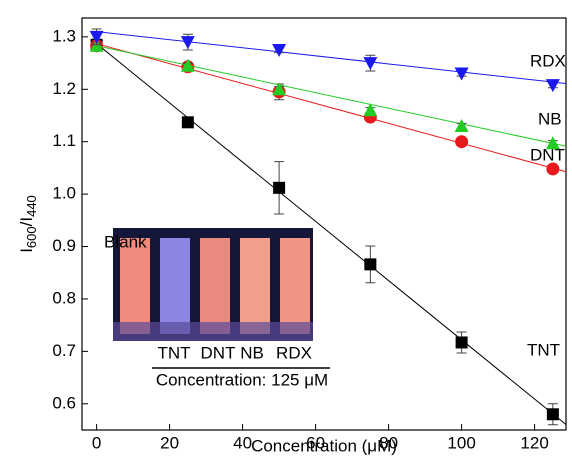 The image size is (572, 463). I want to click on series-label: DNT, so click(547, 154).